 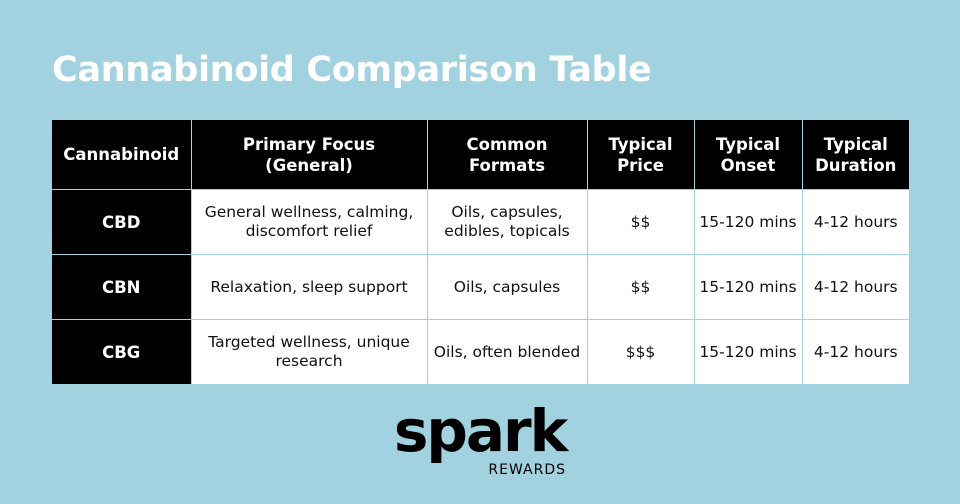 I want to click on header-common-formats-label: Common Formats, so click(x=507, y=154).